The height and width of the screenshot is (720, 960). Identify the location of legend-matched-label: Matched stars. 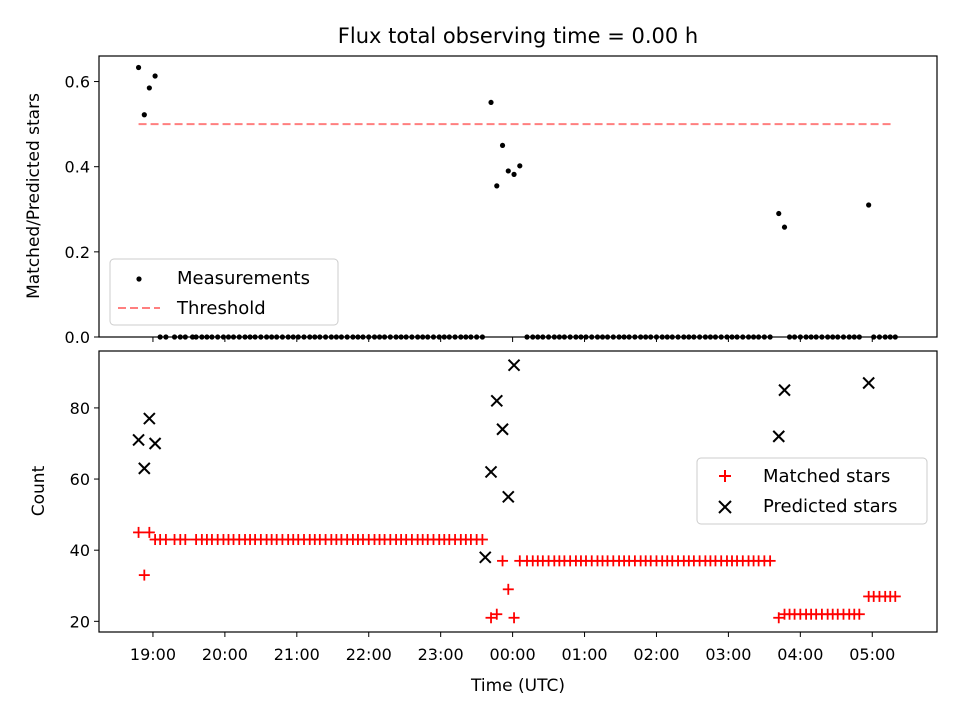
(826, 476).